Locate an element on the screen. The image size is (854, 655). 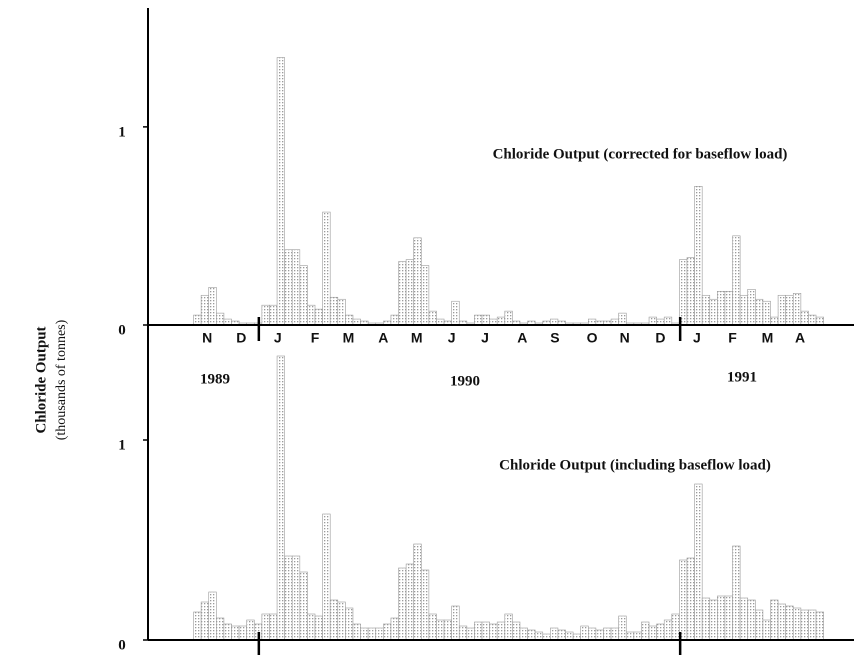
x-tick-label: N is located at coordinates (625, 338).